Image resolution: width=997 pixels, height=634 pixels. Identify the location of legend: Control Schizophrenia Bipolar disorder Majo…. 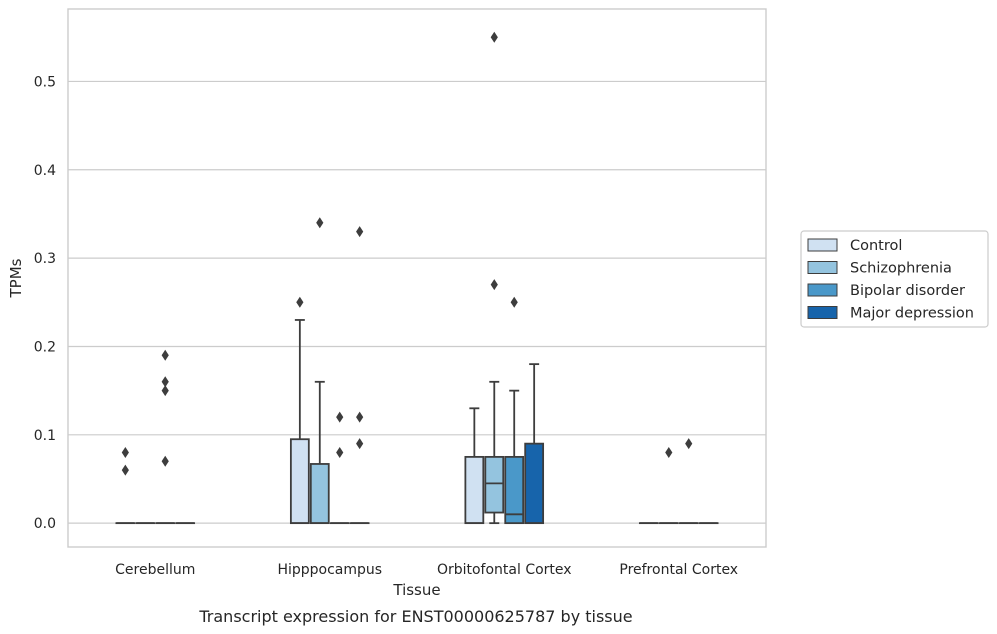
(894, 279).